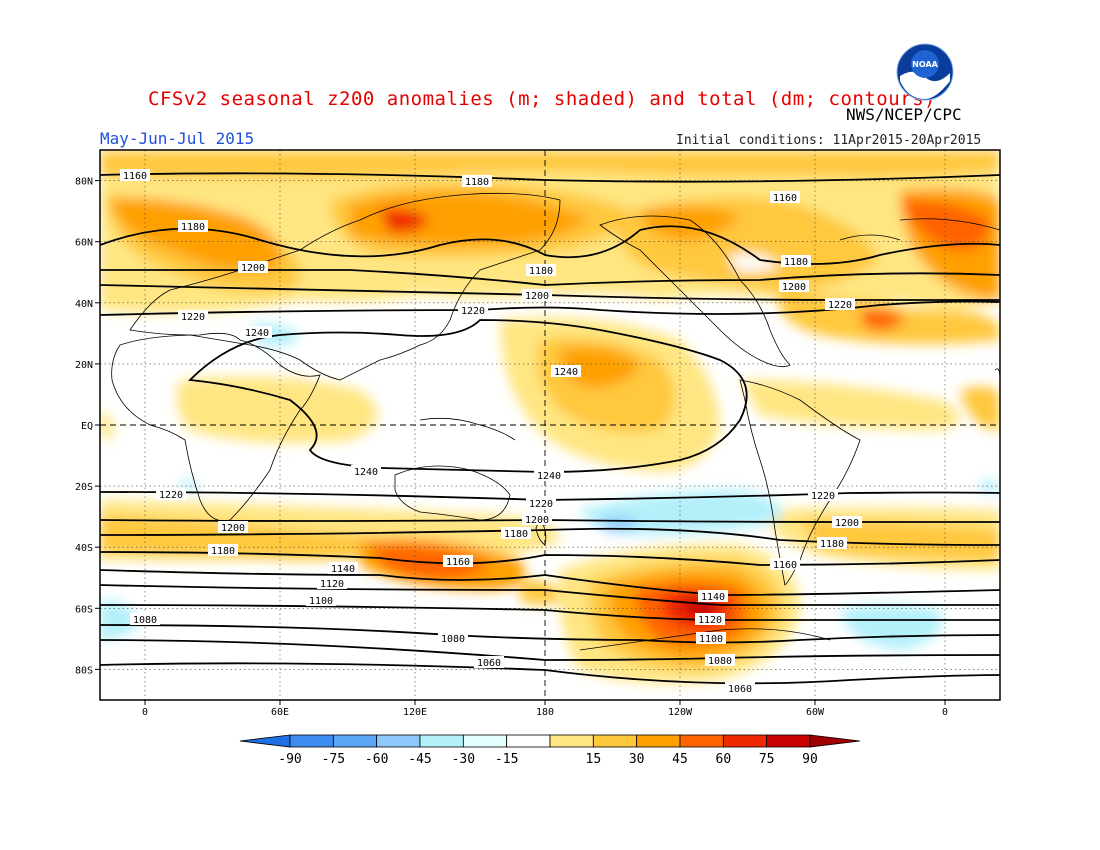  I want to click on longitude-labels: 0 60E 120E 180 120W 60W 0, so click(545, 709).